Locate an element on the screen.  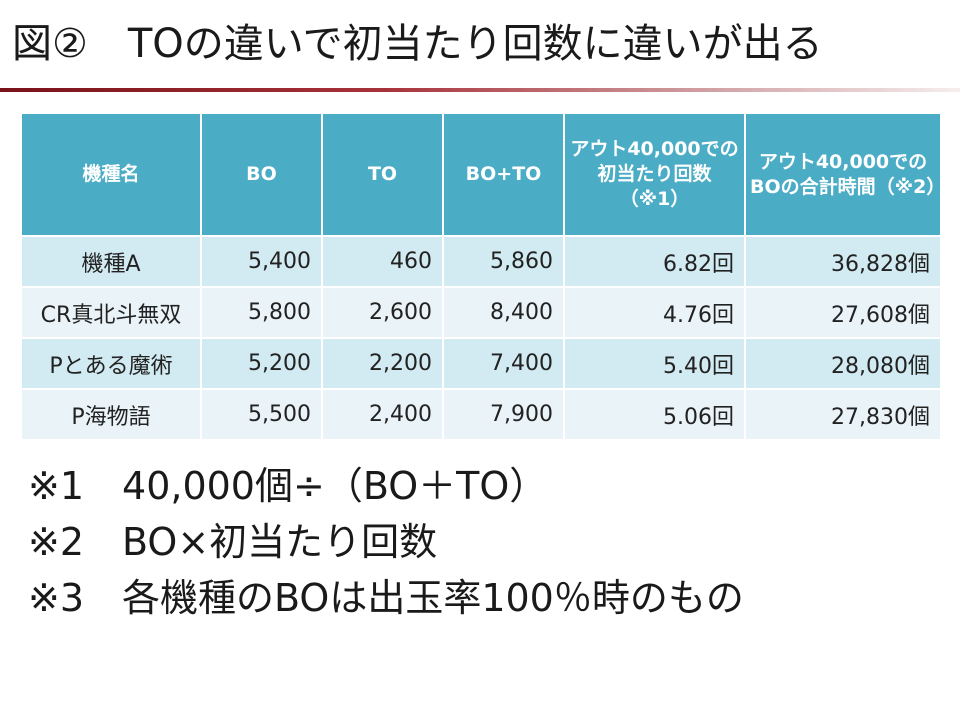
table-row: Pとある魔術 5,200 2,200 7,400 5.40回 28,080個 is located at coordinates (481, 363).